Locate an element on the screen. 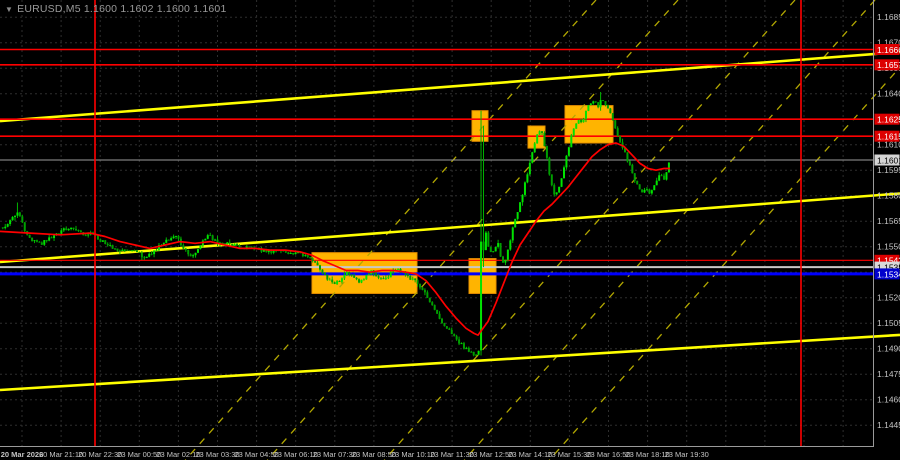 Image resolution: width=900 pixels, height=460 pixels. price-tick-label: 1.1460 is located at coordinates (888, 400).